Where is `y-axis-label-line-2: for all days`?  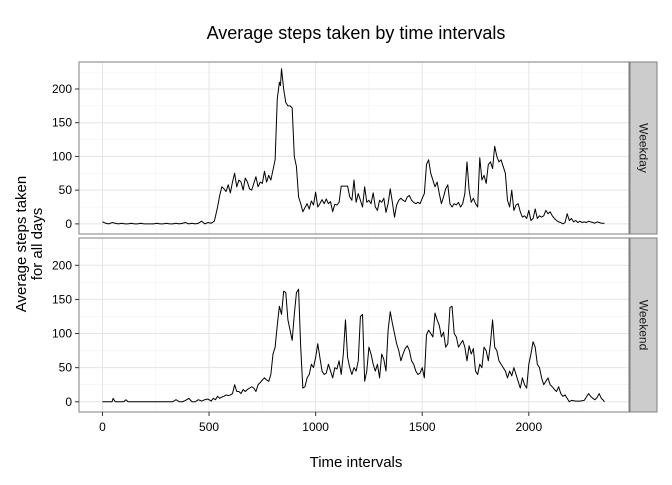
y-axis-label-line-2: for all days is located at coordinates (37, 244).